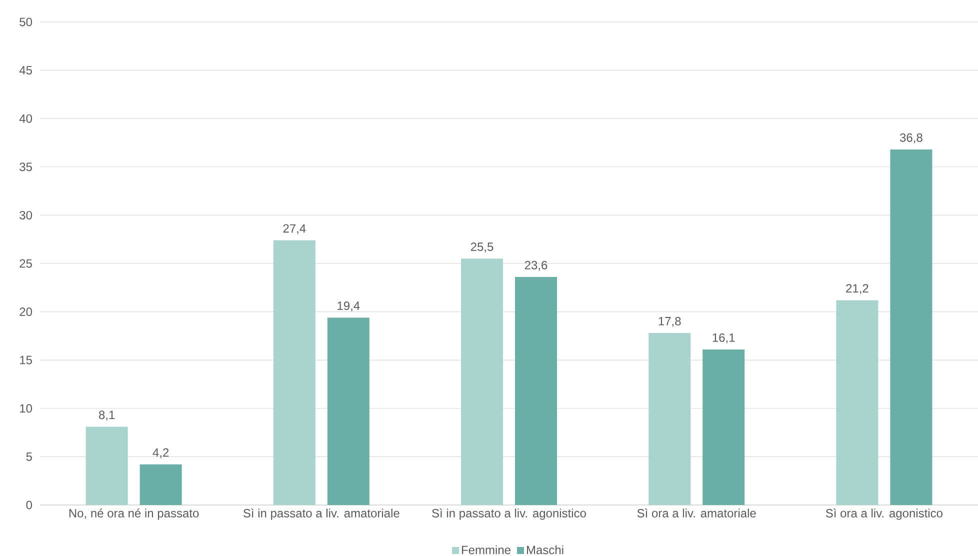 Image resolution: width=978 pixels, height=556 pixels. What do you see at coordinates (857, 289) in the screenshot?
I see `data-label: 21,2` at bounding box center [857, 289].